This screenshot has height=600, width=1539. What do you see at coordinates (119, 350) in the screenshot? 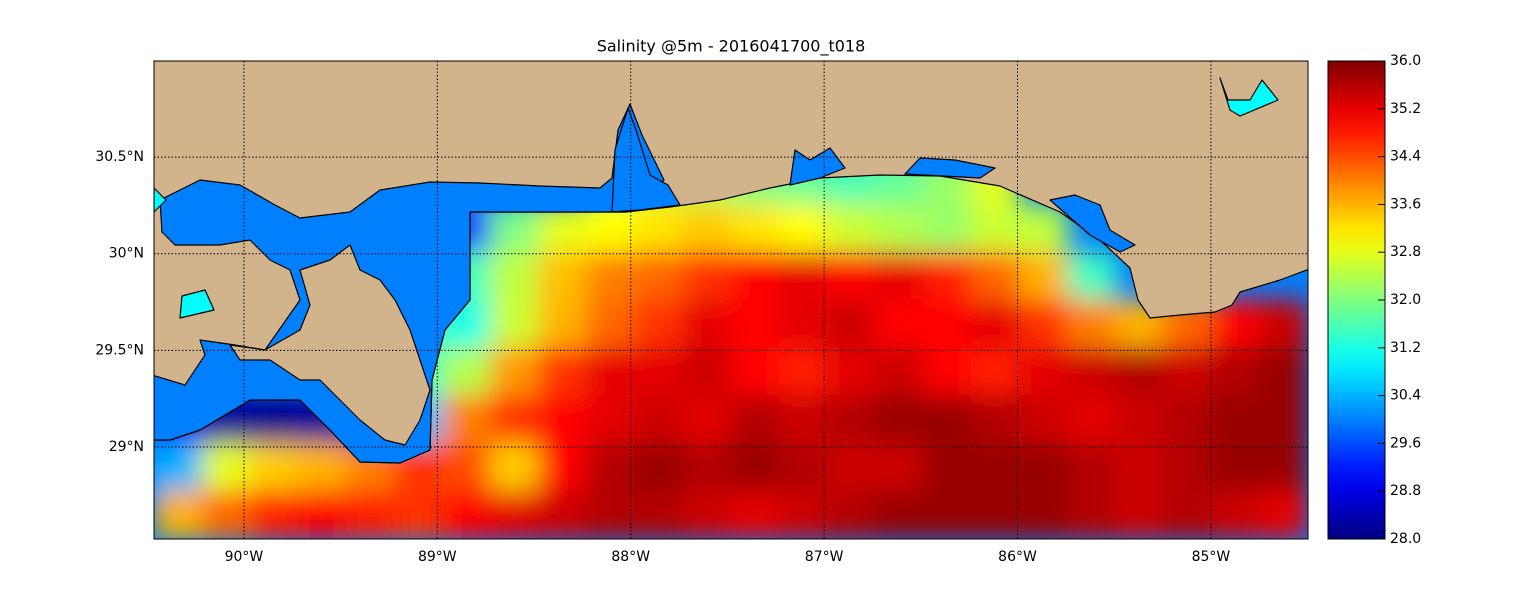
I see `y-tick-label: 29.5°N` at bounding box center [119, 350].